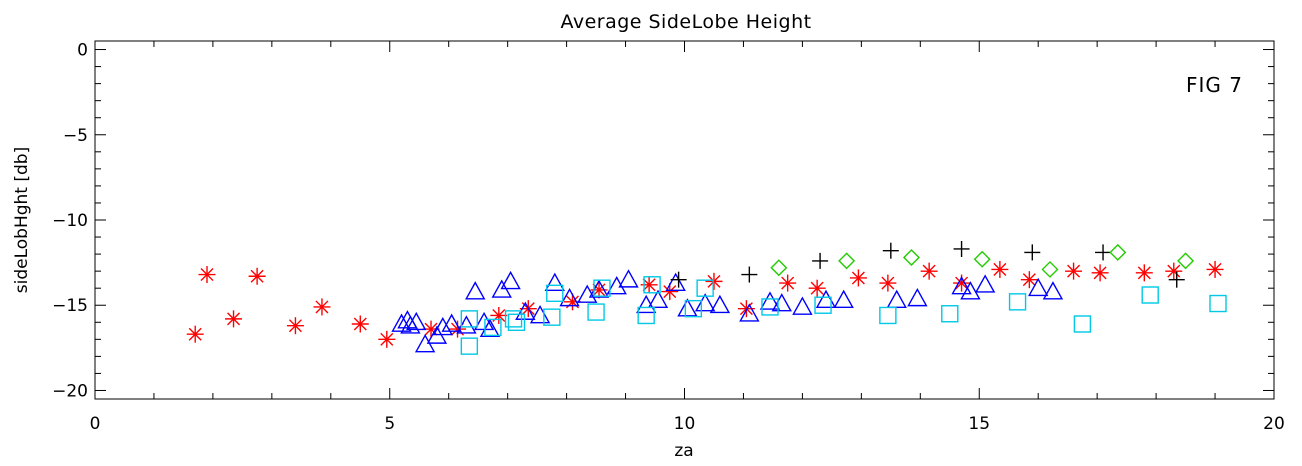  What do you see at coordinates (685, 22) in the screenshot?
I see `chart-title: Average SideLobe Height` at bounding box center [685, 22].